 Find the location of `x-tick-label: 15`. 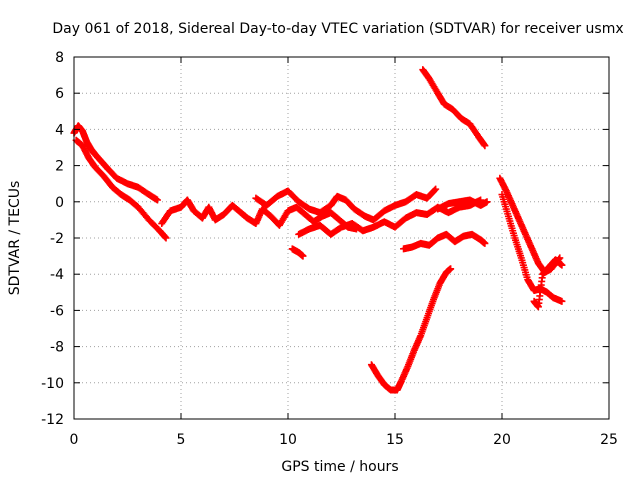

x-tick-label: 15 is located at coordinates (395, 440).